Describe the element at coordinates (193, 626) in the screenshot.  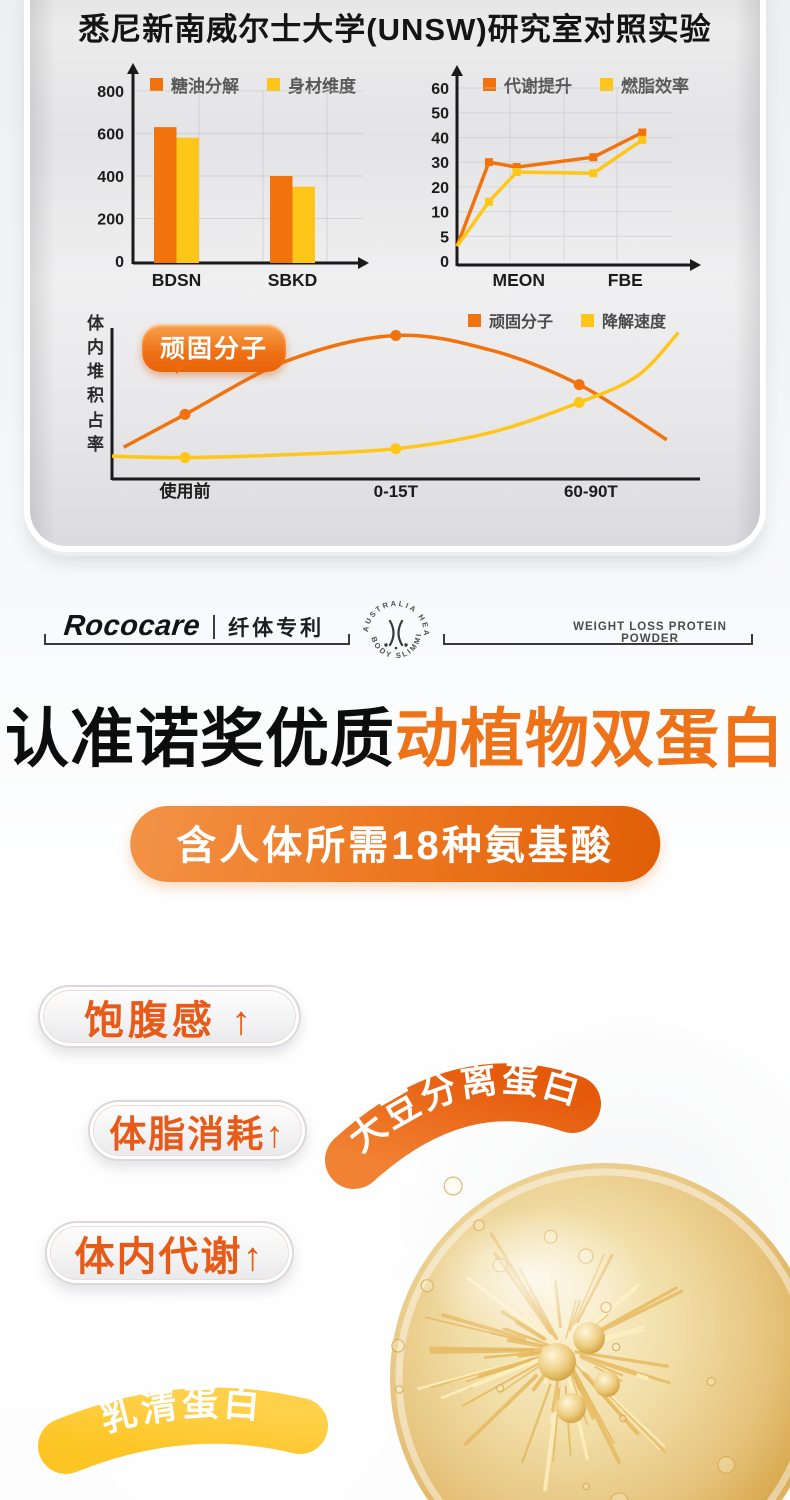
I see `brand-block: Rococare 纤体专利` at that location.